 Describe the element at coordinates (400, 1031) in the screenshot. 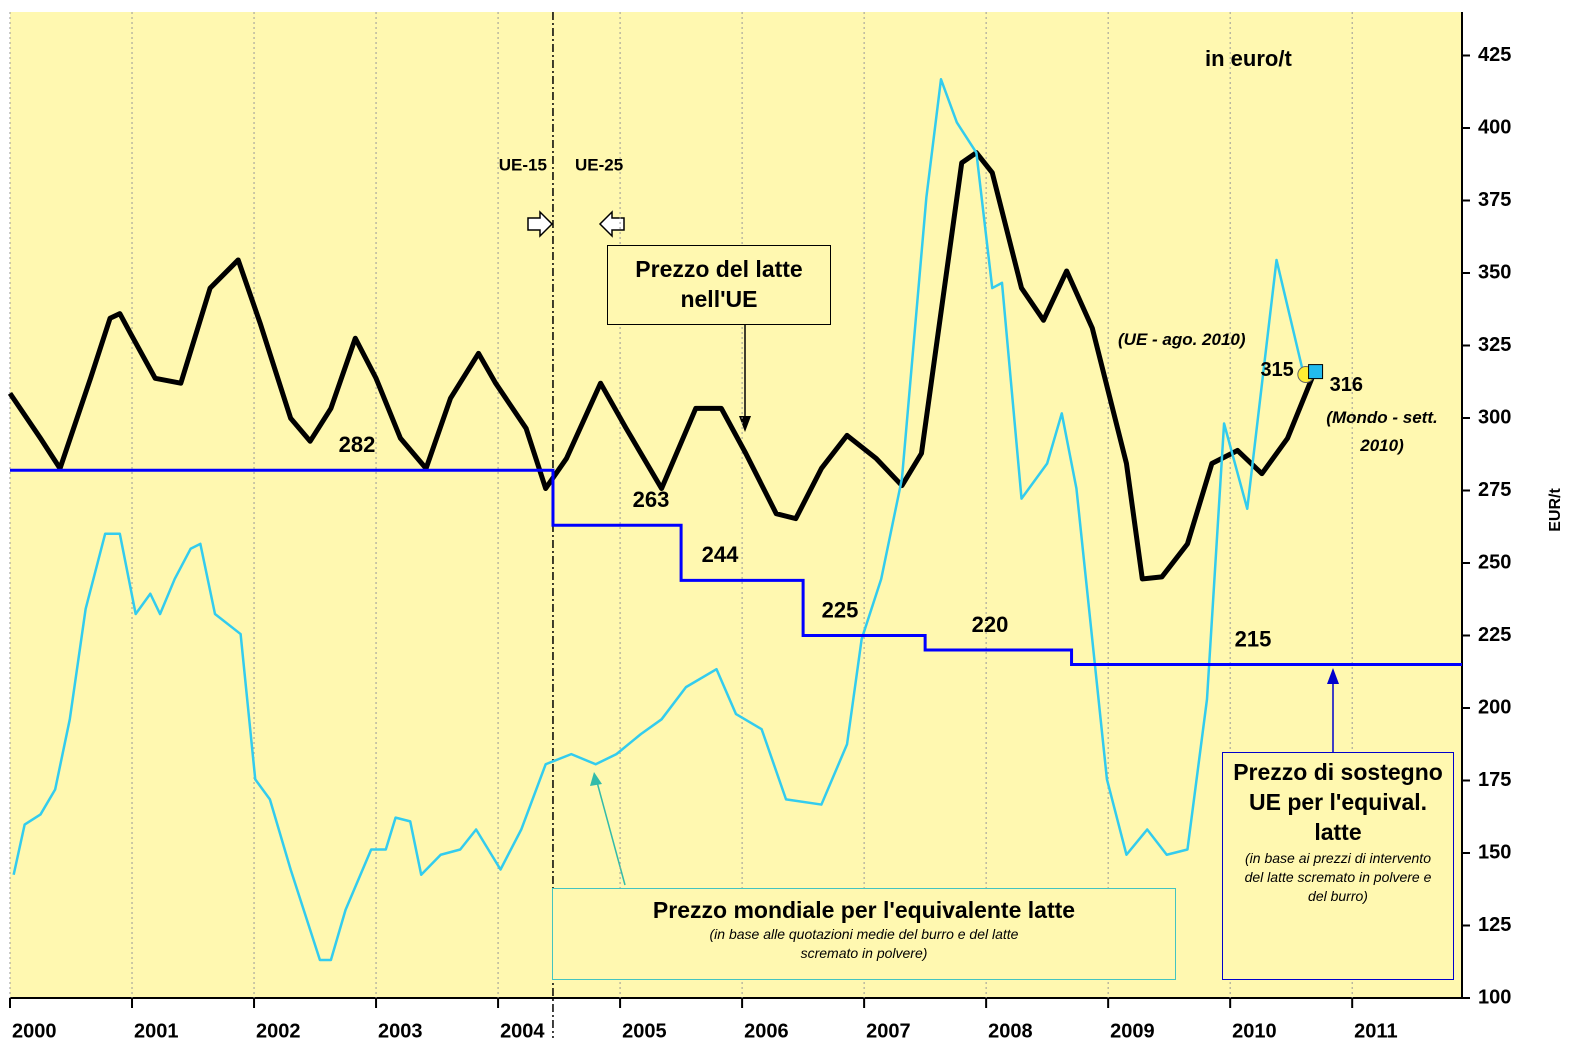

I see `x-tick-label: 2003` at that location.